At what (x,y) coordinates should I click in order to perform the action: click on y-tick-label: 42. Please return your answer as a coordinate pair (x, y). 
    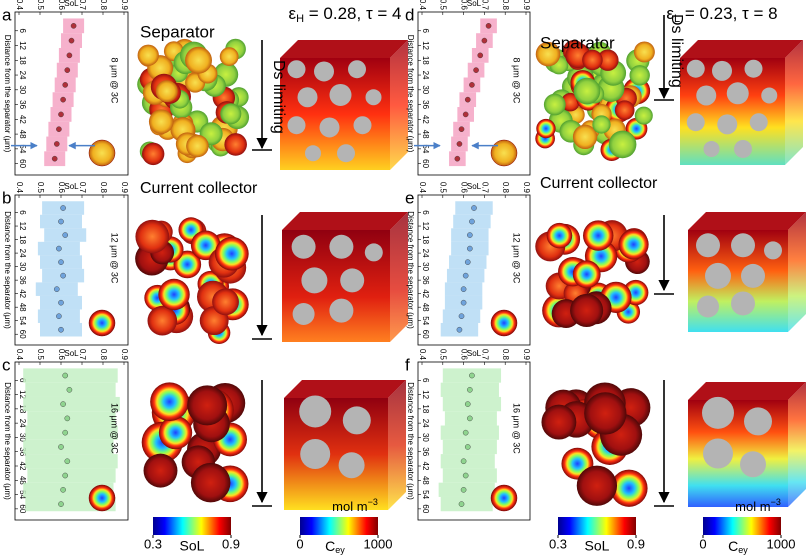
    Looking at the image, I should click on (22, 119).